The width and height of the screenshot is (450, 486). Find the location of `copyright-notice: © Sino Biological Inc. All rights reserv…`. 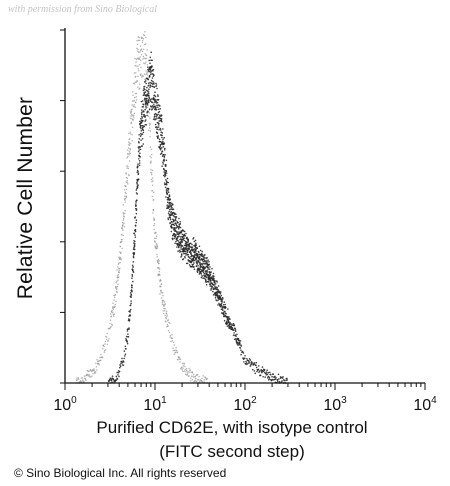

copyright-notice: © Sino Biological Inc. All rights reserv… is located at coordinates (120, 473).